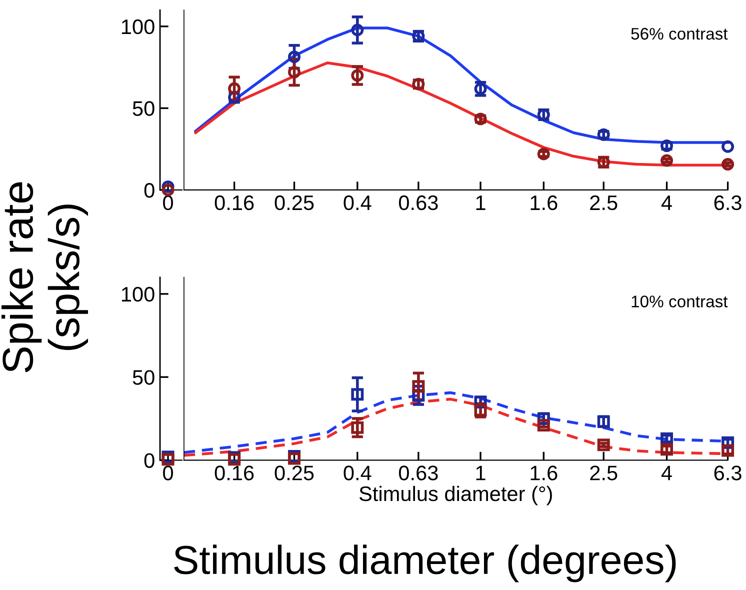  What do you see at coordinates (425, 563) in the screenshot?
I see `text: Stimulus diameter (degrees)` at bounding box center [425, 563].